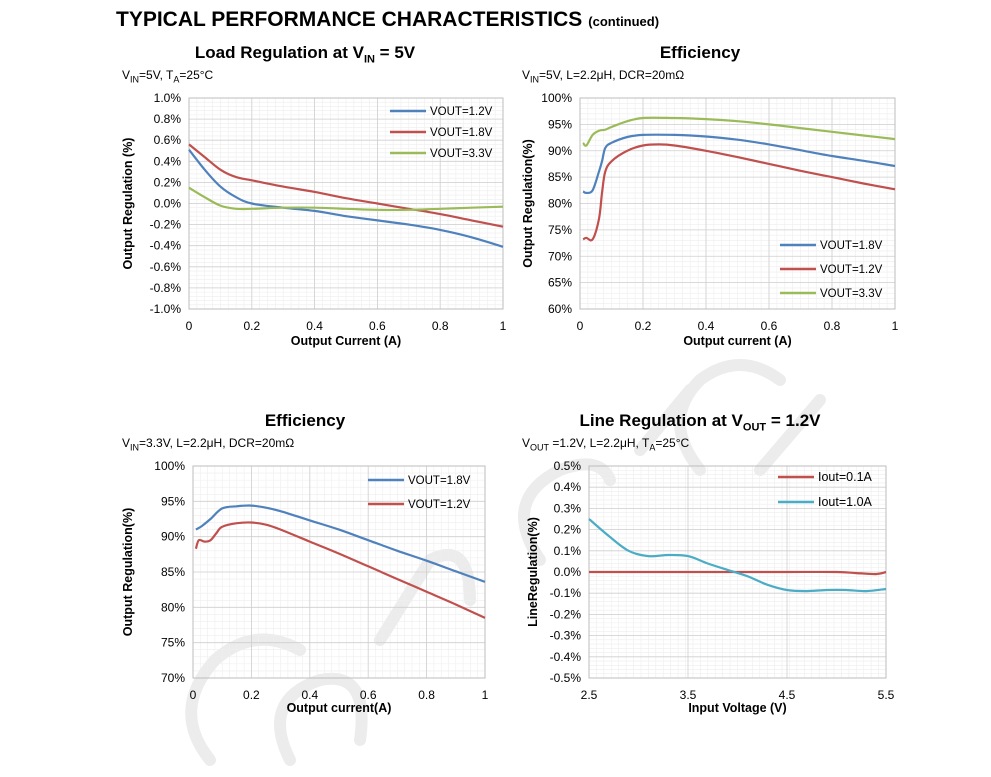  I want to click on chart-2-conditions-part: =3.3V, L=2.2μH, DCR=20mΩ, so click(217, 443).